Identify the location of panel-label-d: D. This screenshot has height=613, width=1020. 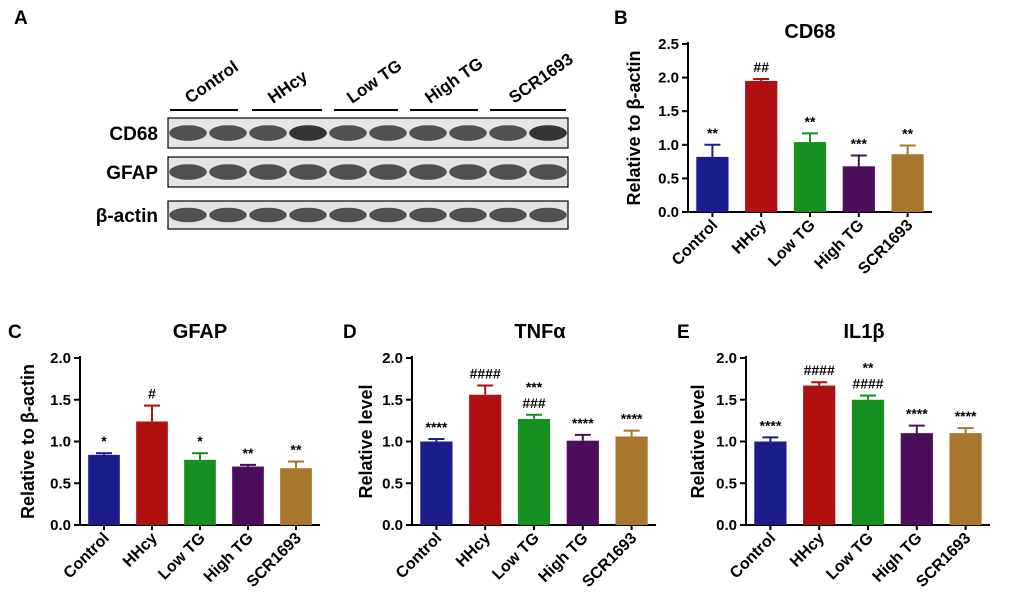
(350, 332).